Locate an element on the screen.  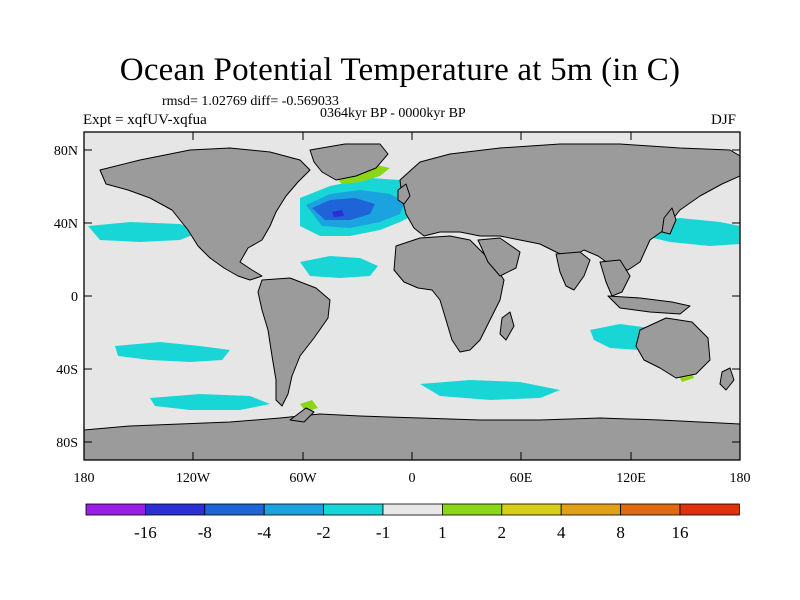
land-uk is located at coordinates (404, 194).